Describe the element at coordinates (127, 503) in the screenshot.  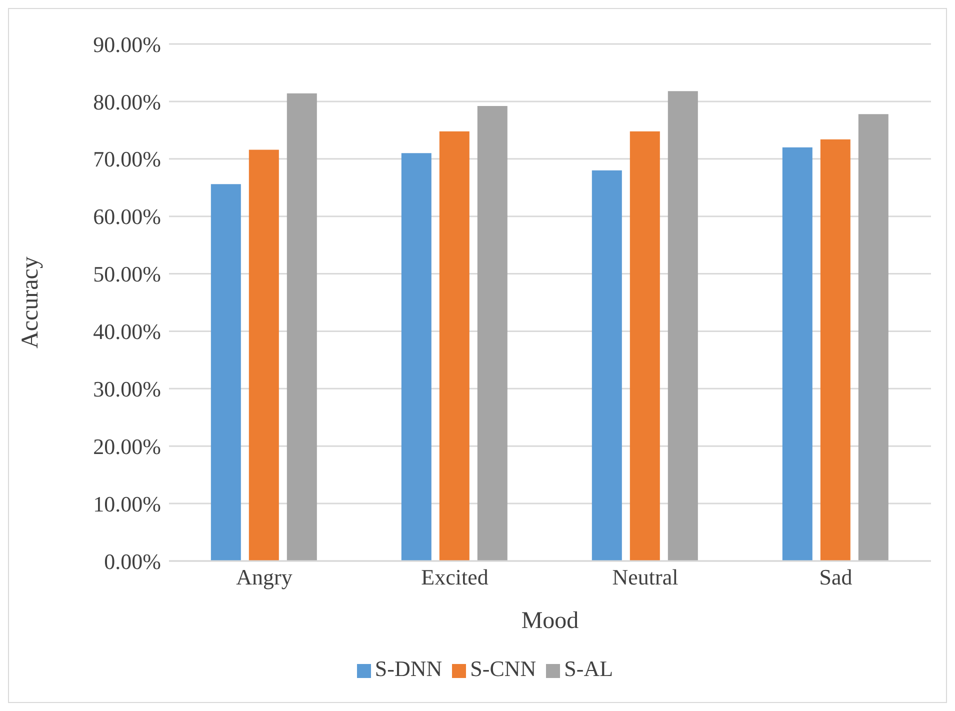
I see `y-tick-label: 10.00%` at that location.